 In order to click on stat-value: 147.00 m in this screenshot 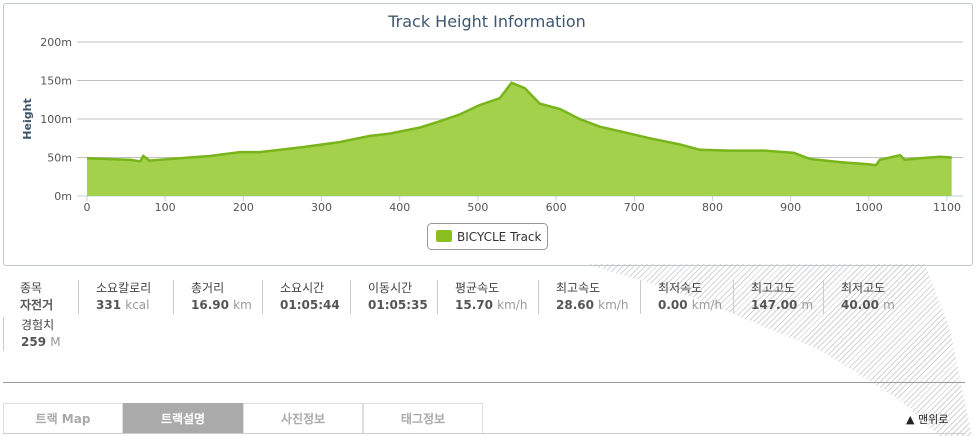, I will do `click(782, 305)`.